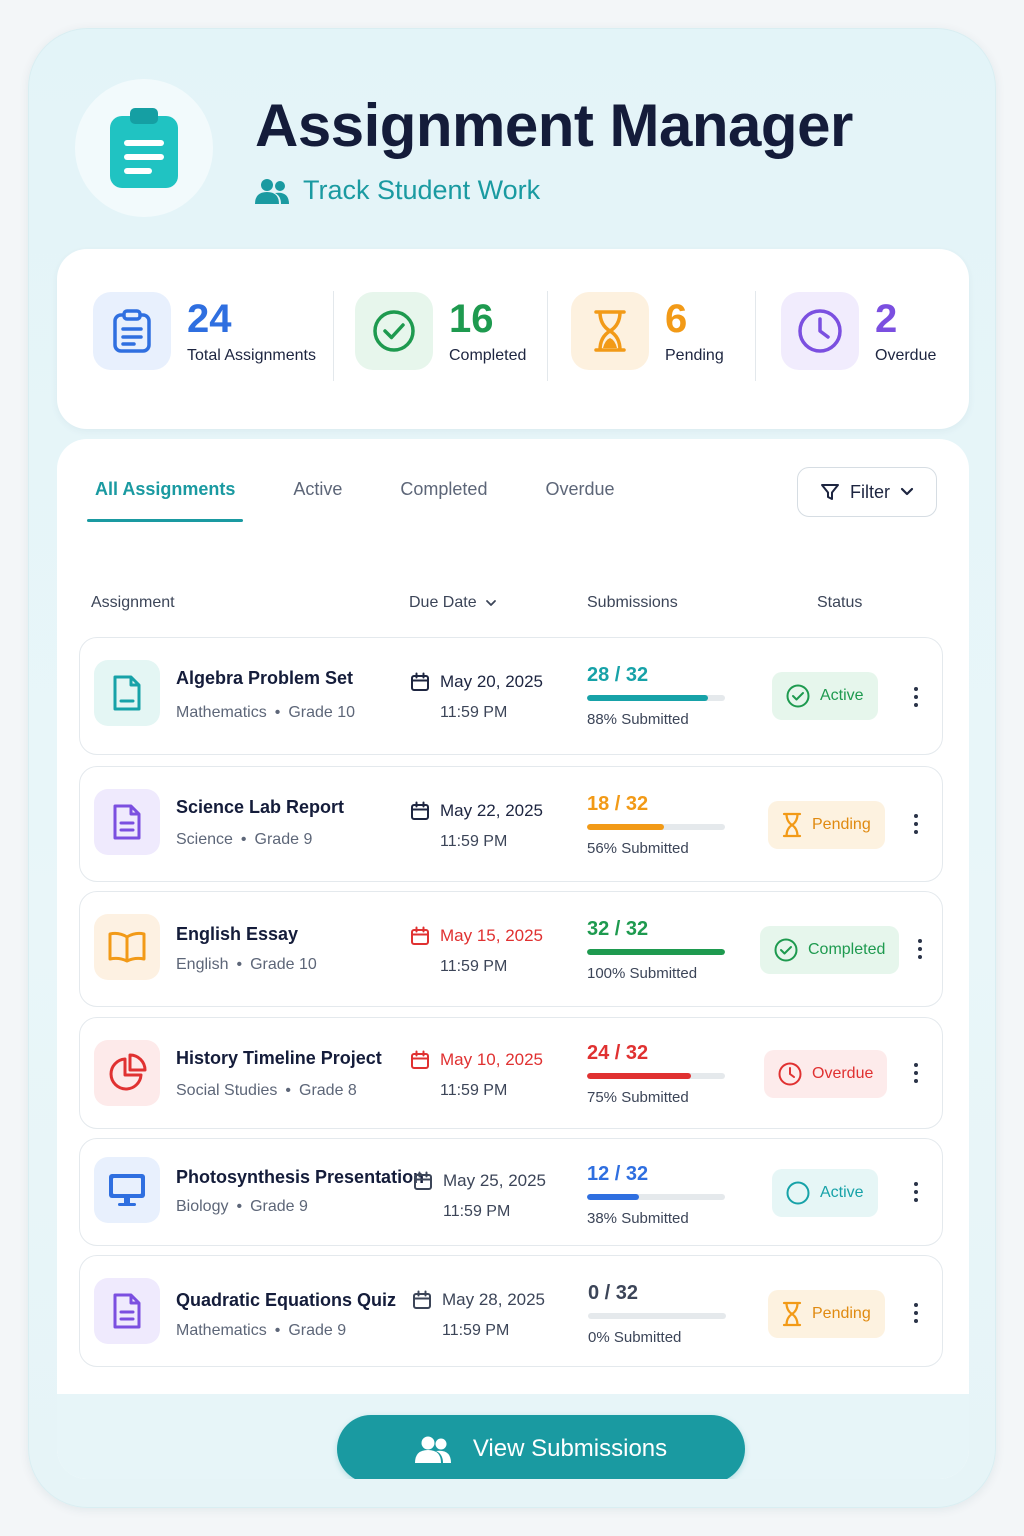  I want to click on submission-count: 28 / 32, so click(618, 675).